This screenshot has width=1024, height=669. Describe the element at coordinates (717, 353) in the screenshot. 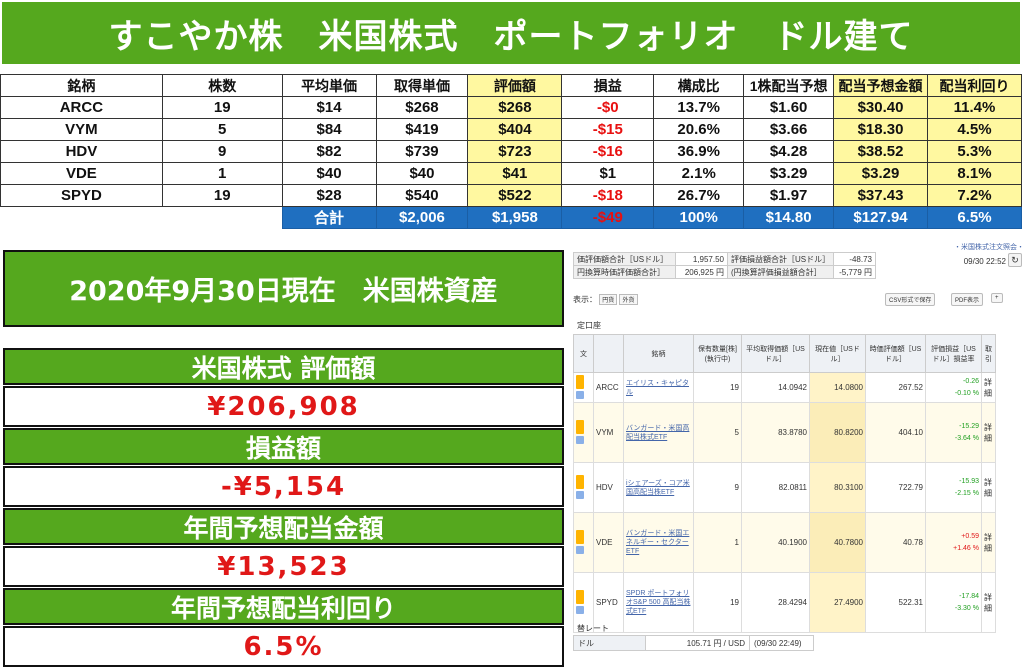

I see `col-header-qty: 保有数量[株](執行中)` at that location.